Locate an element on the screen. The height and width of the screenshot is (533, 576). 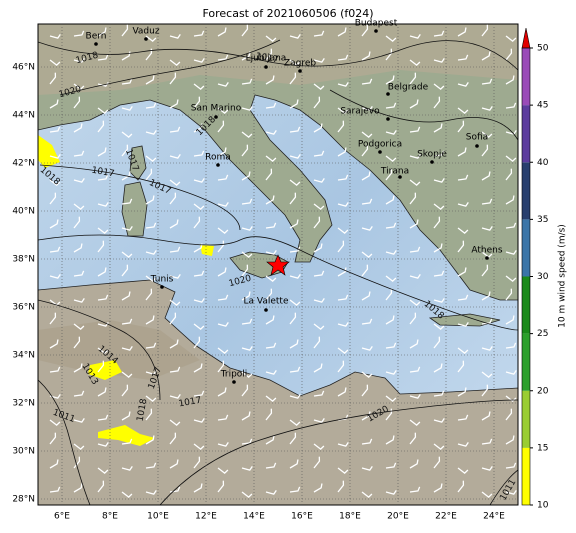
lon-label: 18°E is located at coordinates (350, 517).